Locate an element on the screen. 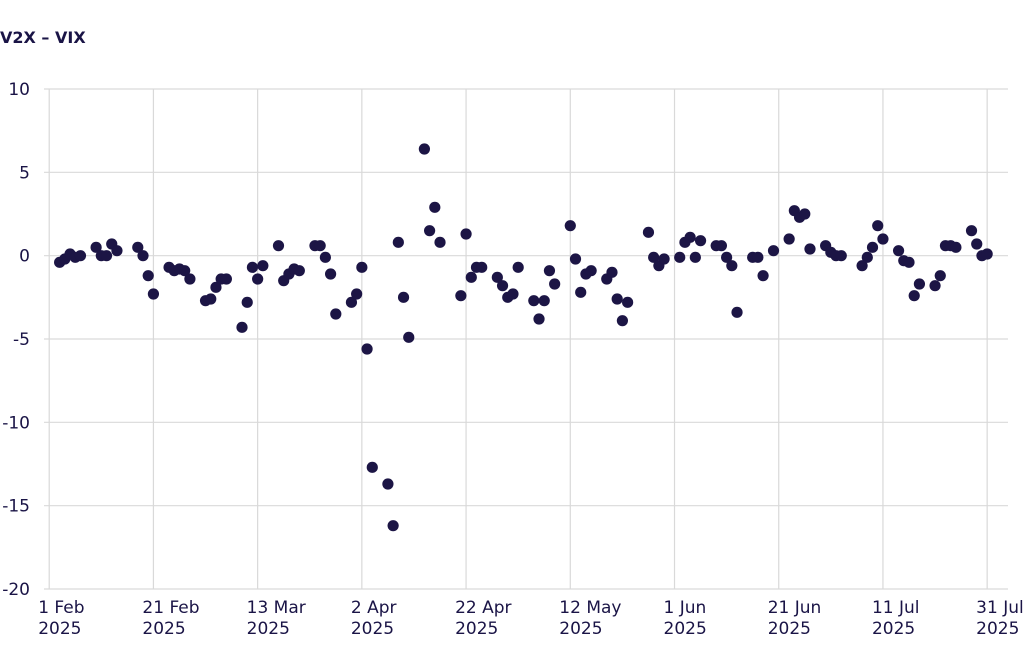  x-tick-label: 11 Jul is located at coordinates (896, 608).